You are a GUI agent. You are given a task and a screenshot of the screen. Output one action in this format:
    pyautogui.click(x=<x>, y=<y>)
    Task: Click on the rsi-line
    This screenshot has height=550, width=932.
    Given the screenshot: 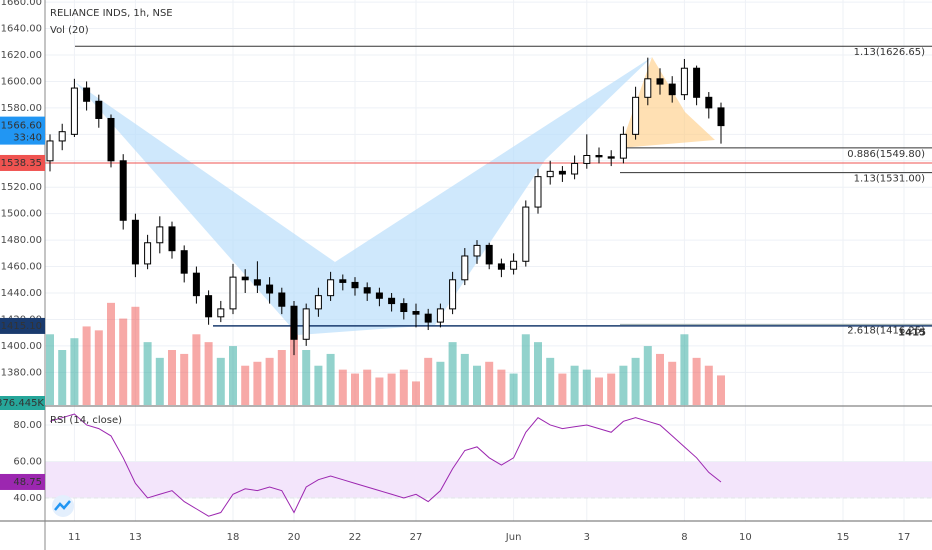 What is the action you would take?
    pyautogui.click(x=385, y=465)
    